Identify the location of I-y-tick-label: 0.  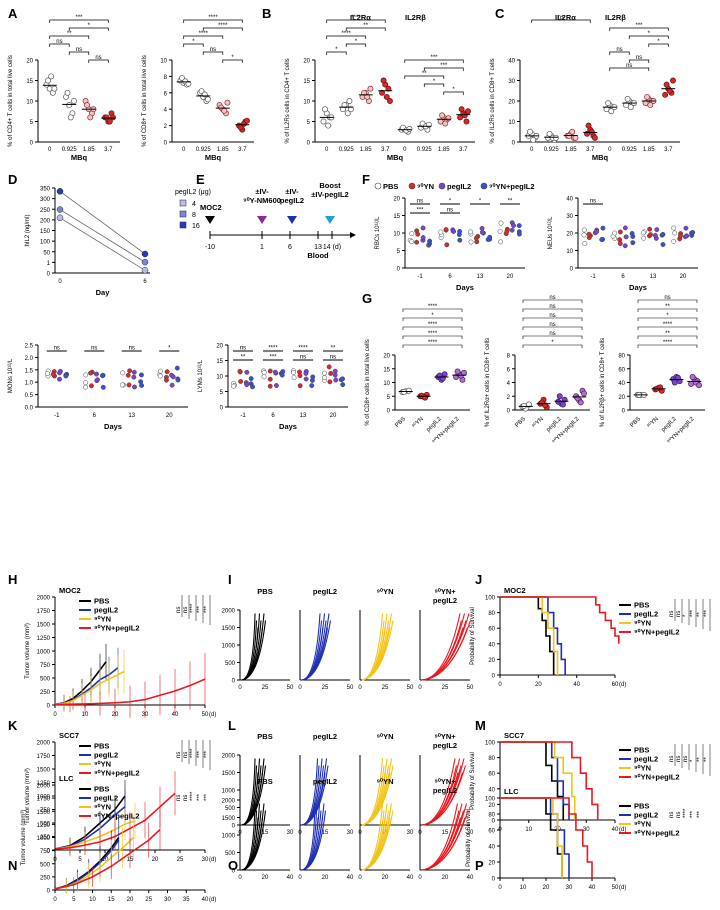
(234, 682).